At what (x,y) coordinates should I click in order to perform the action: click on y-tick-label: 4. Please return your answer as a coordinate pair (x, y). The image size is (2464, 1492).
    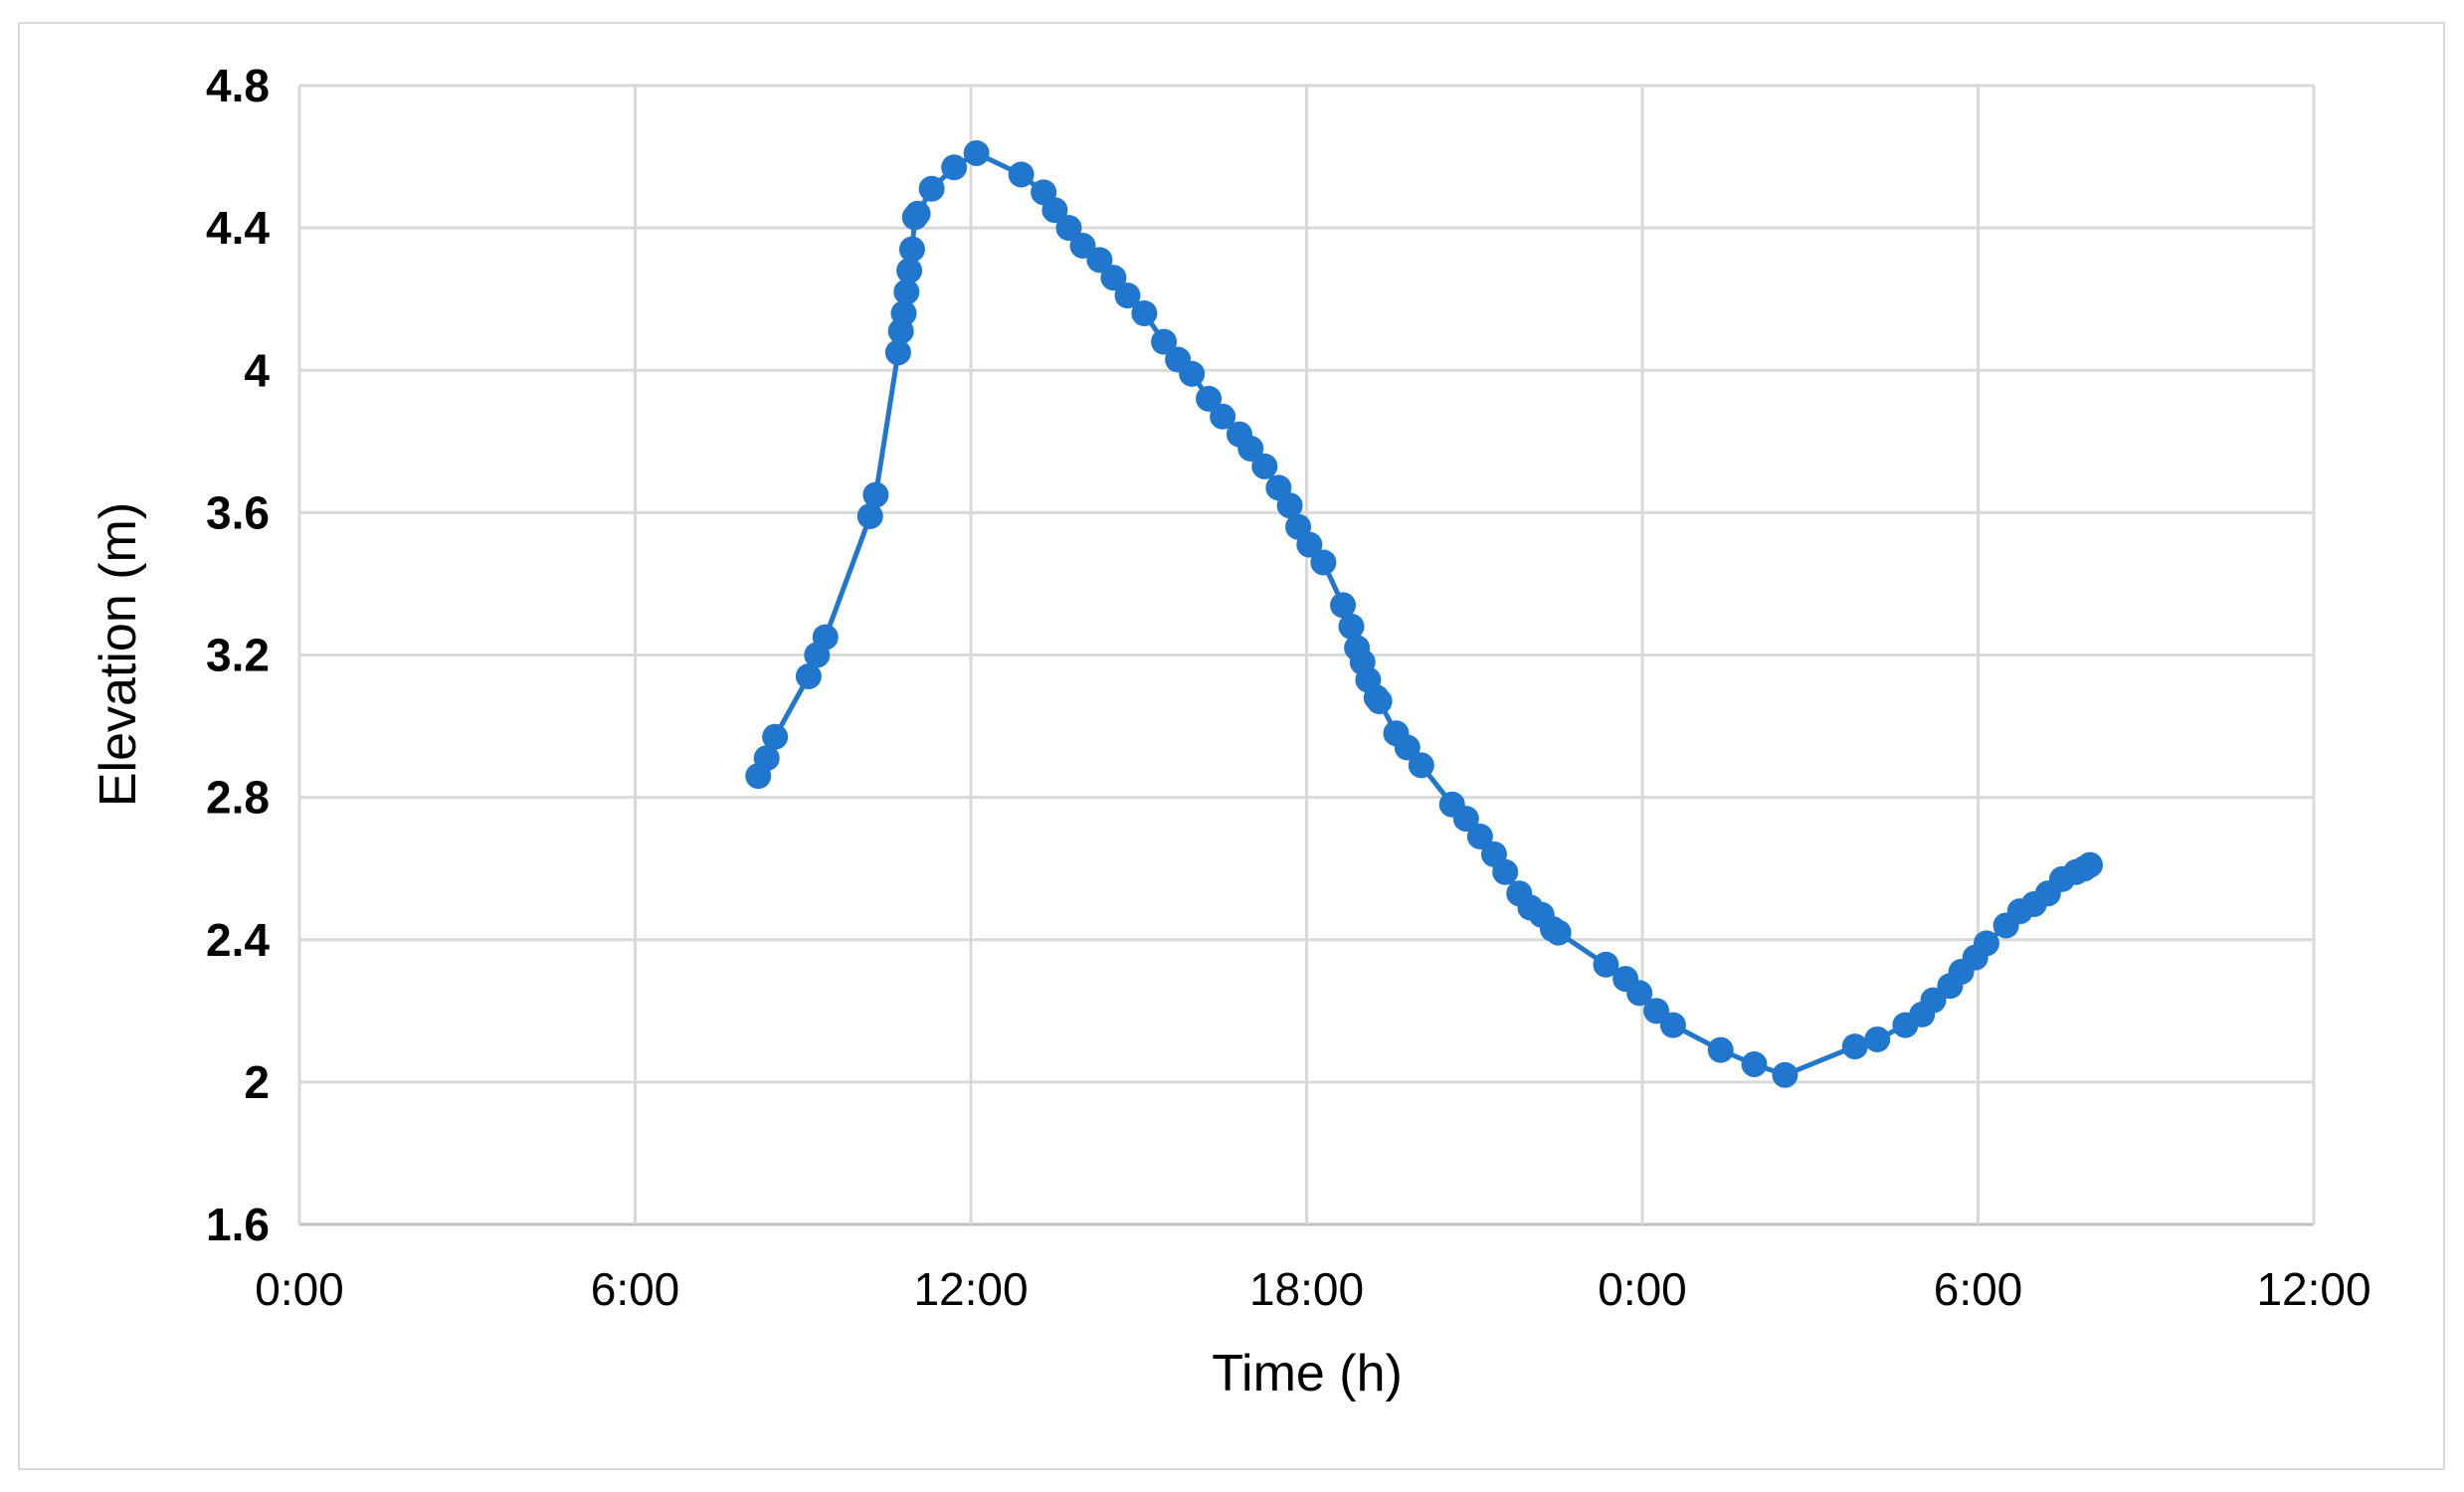
    Looking at the image, I should click on (257, 370).